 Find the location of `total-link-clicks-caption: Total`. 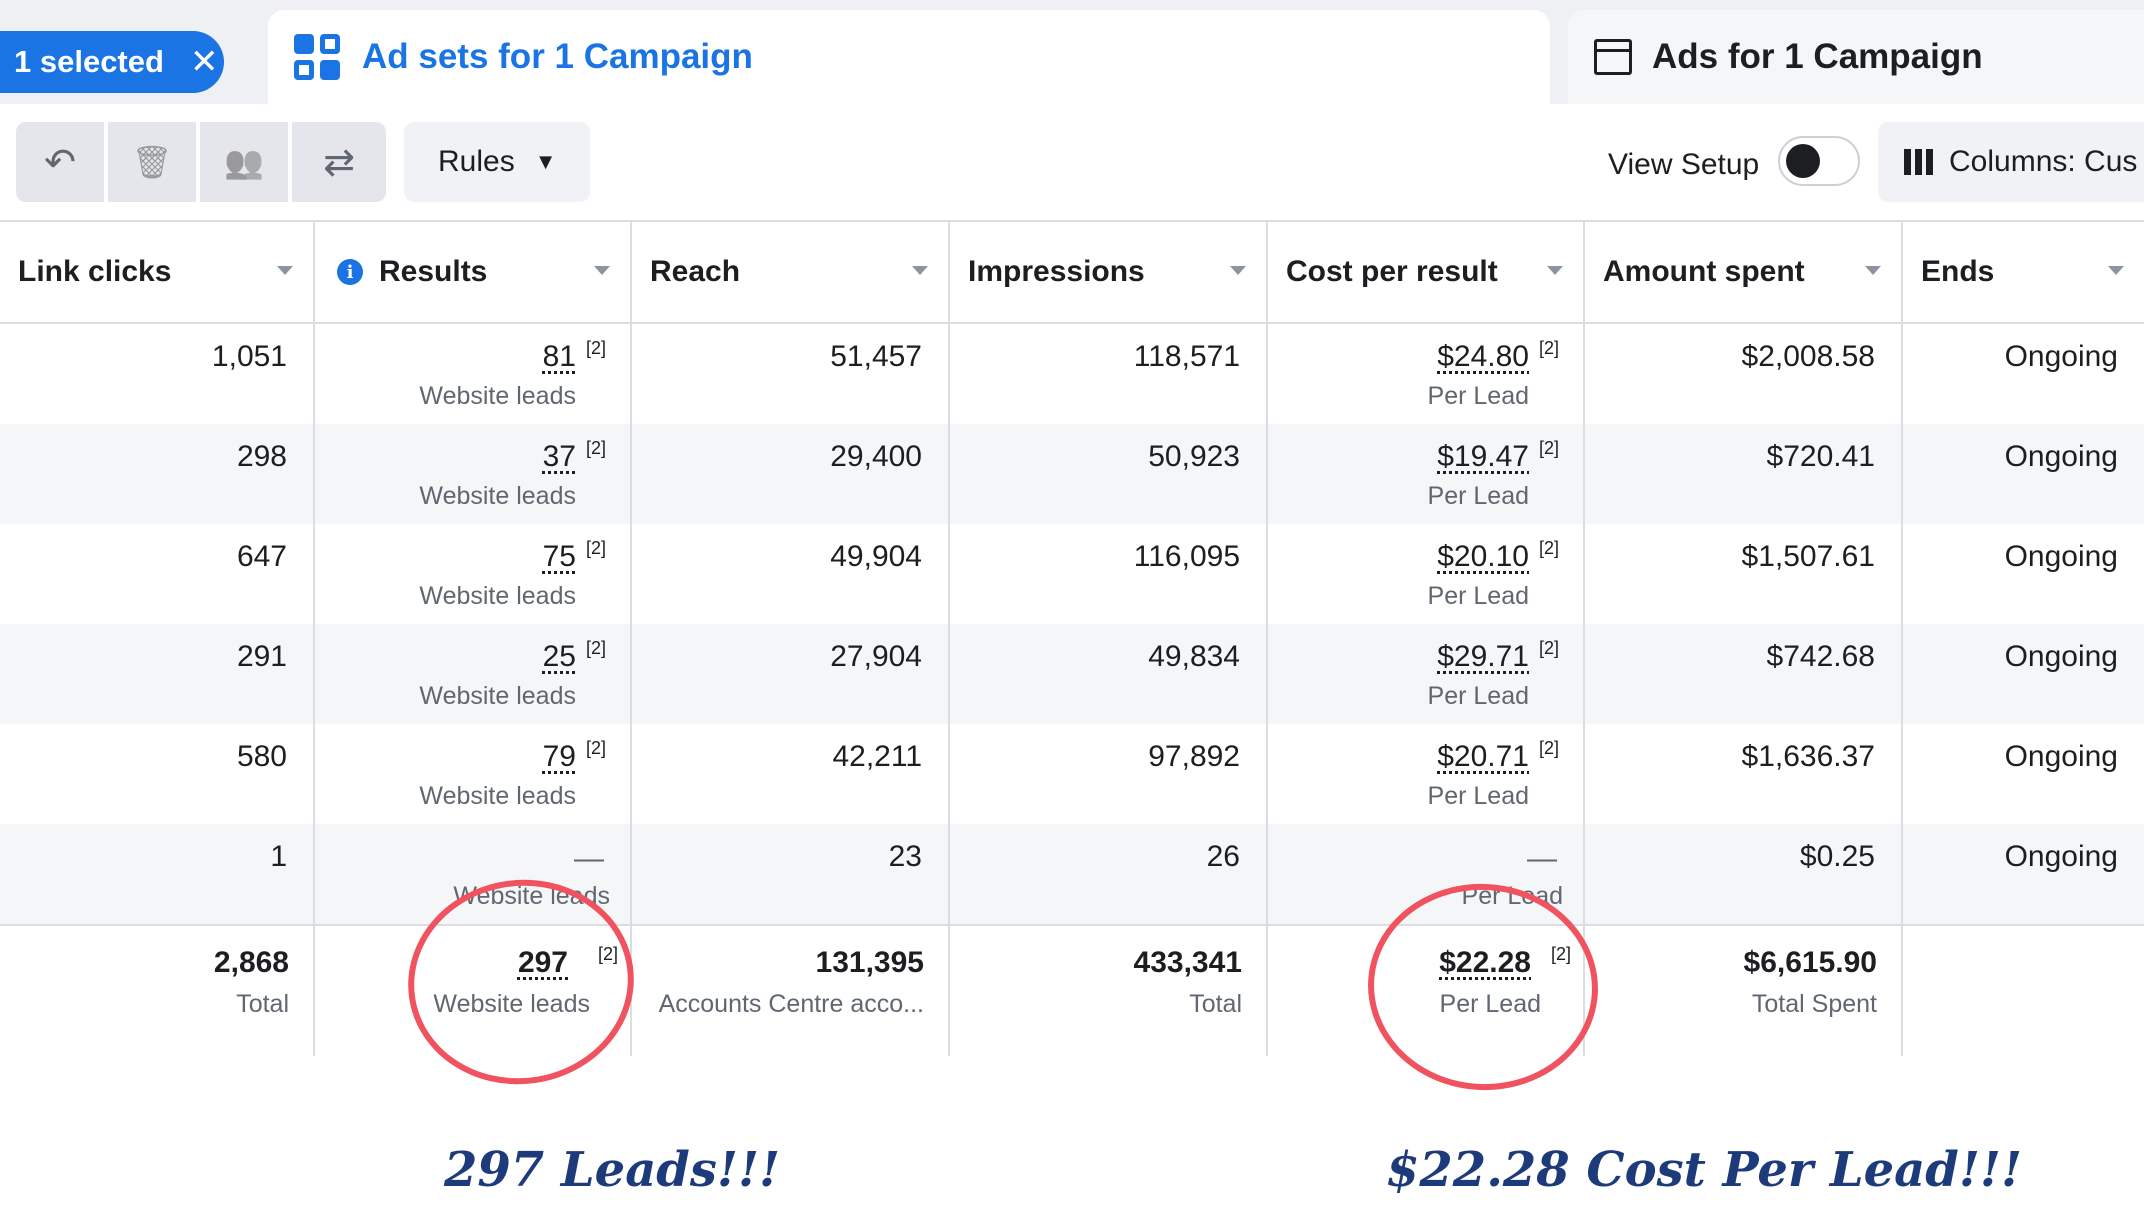

total-link-clicks-caption: Total is located at coordinates (262, 1004).